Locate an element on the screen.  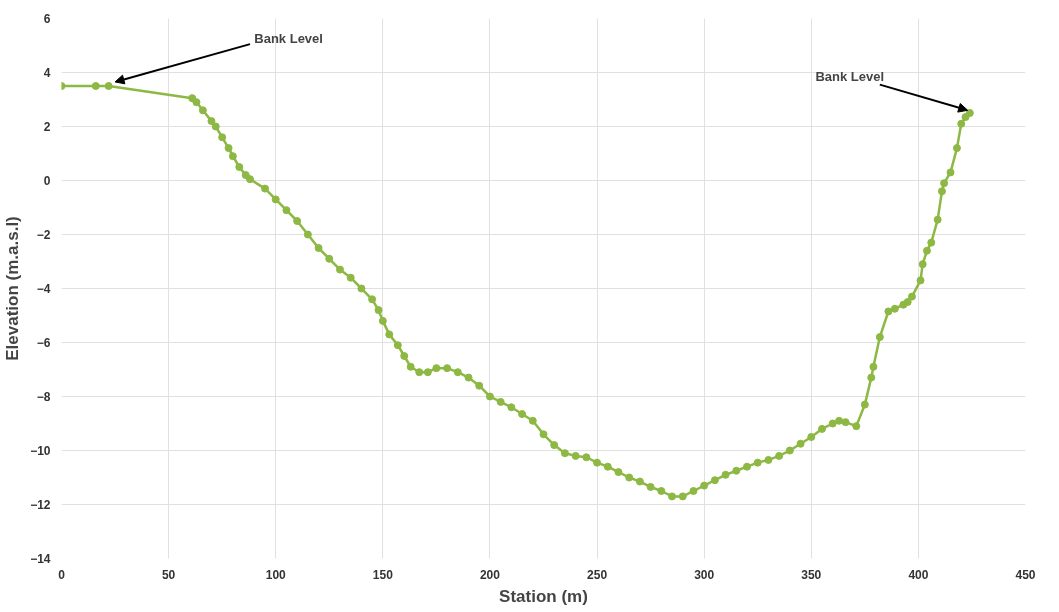
x-tick-label: 50 is located at coordinates (168, 574).